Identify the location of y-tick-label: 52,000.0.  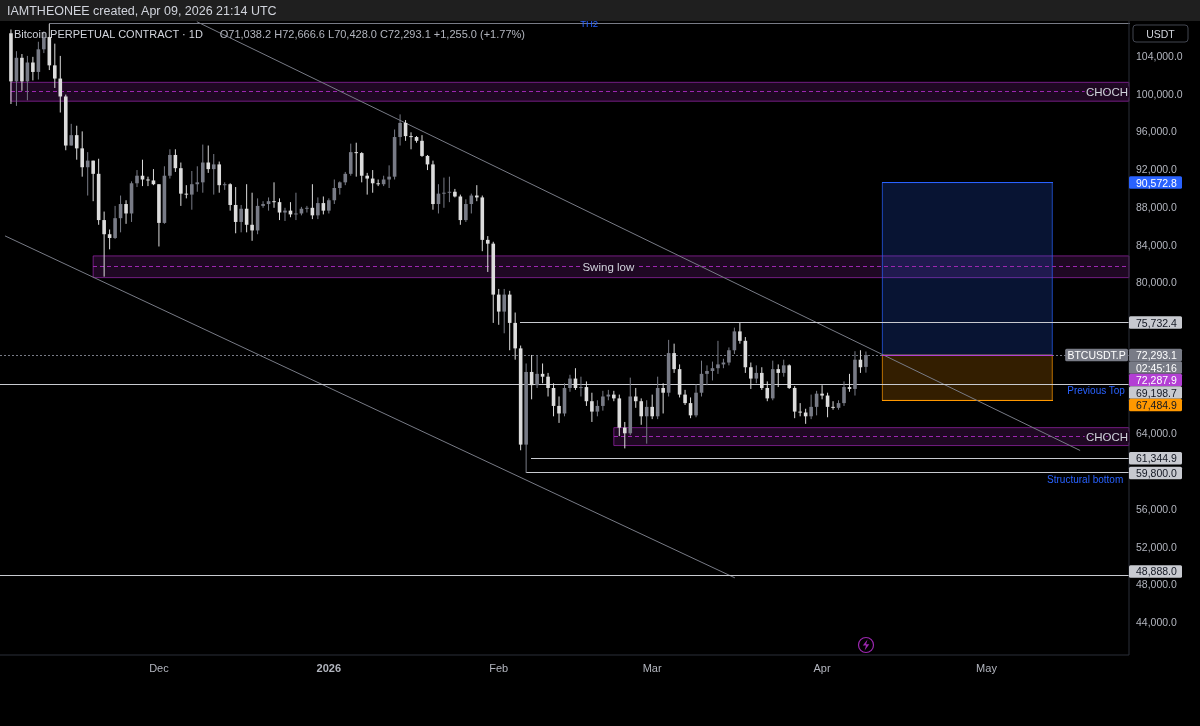
(1157, 546).